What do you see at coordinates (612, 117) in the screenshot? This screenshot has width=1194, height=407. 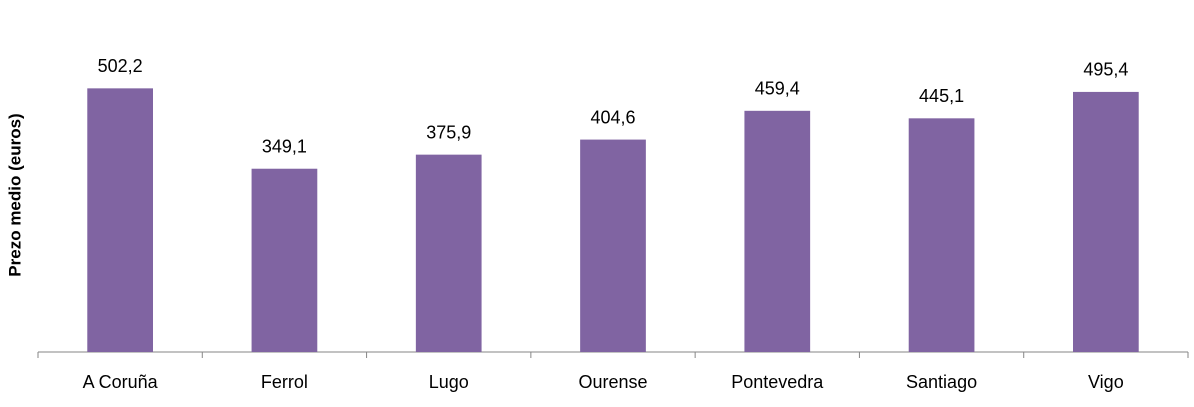 I see `data-label: 404,6` at bounding box center [612, 117].